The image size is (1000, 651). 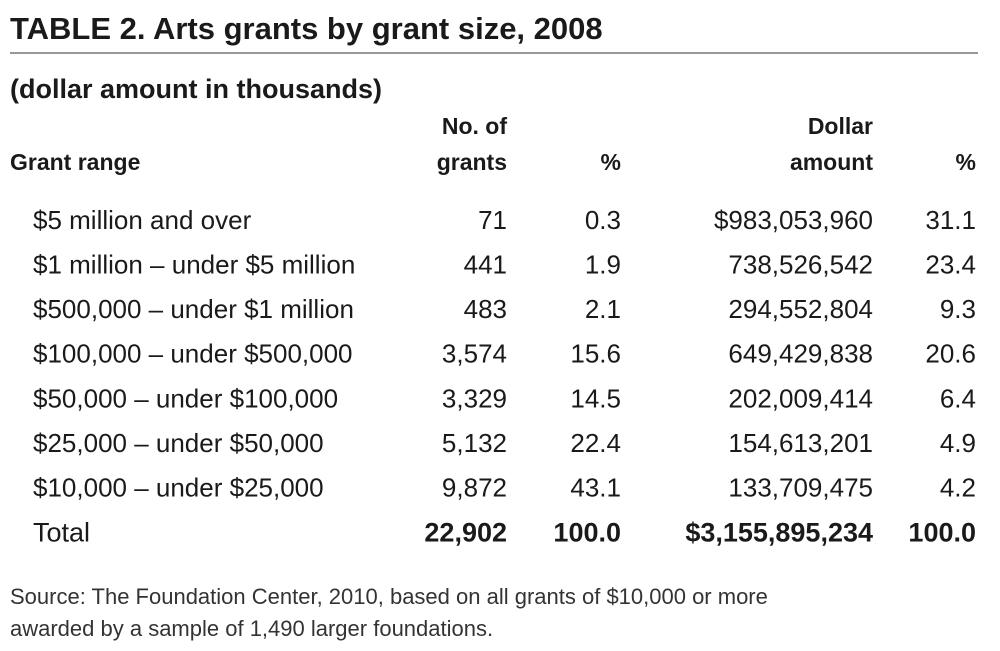 What do you see at coordinates (75, 162) in the screenshot?
I see `column-header: Grant range` at bounding box center [75, 162].